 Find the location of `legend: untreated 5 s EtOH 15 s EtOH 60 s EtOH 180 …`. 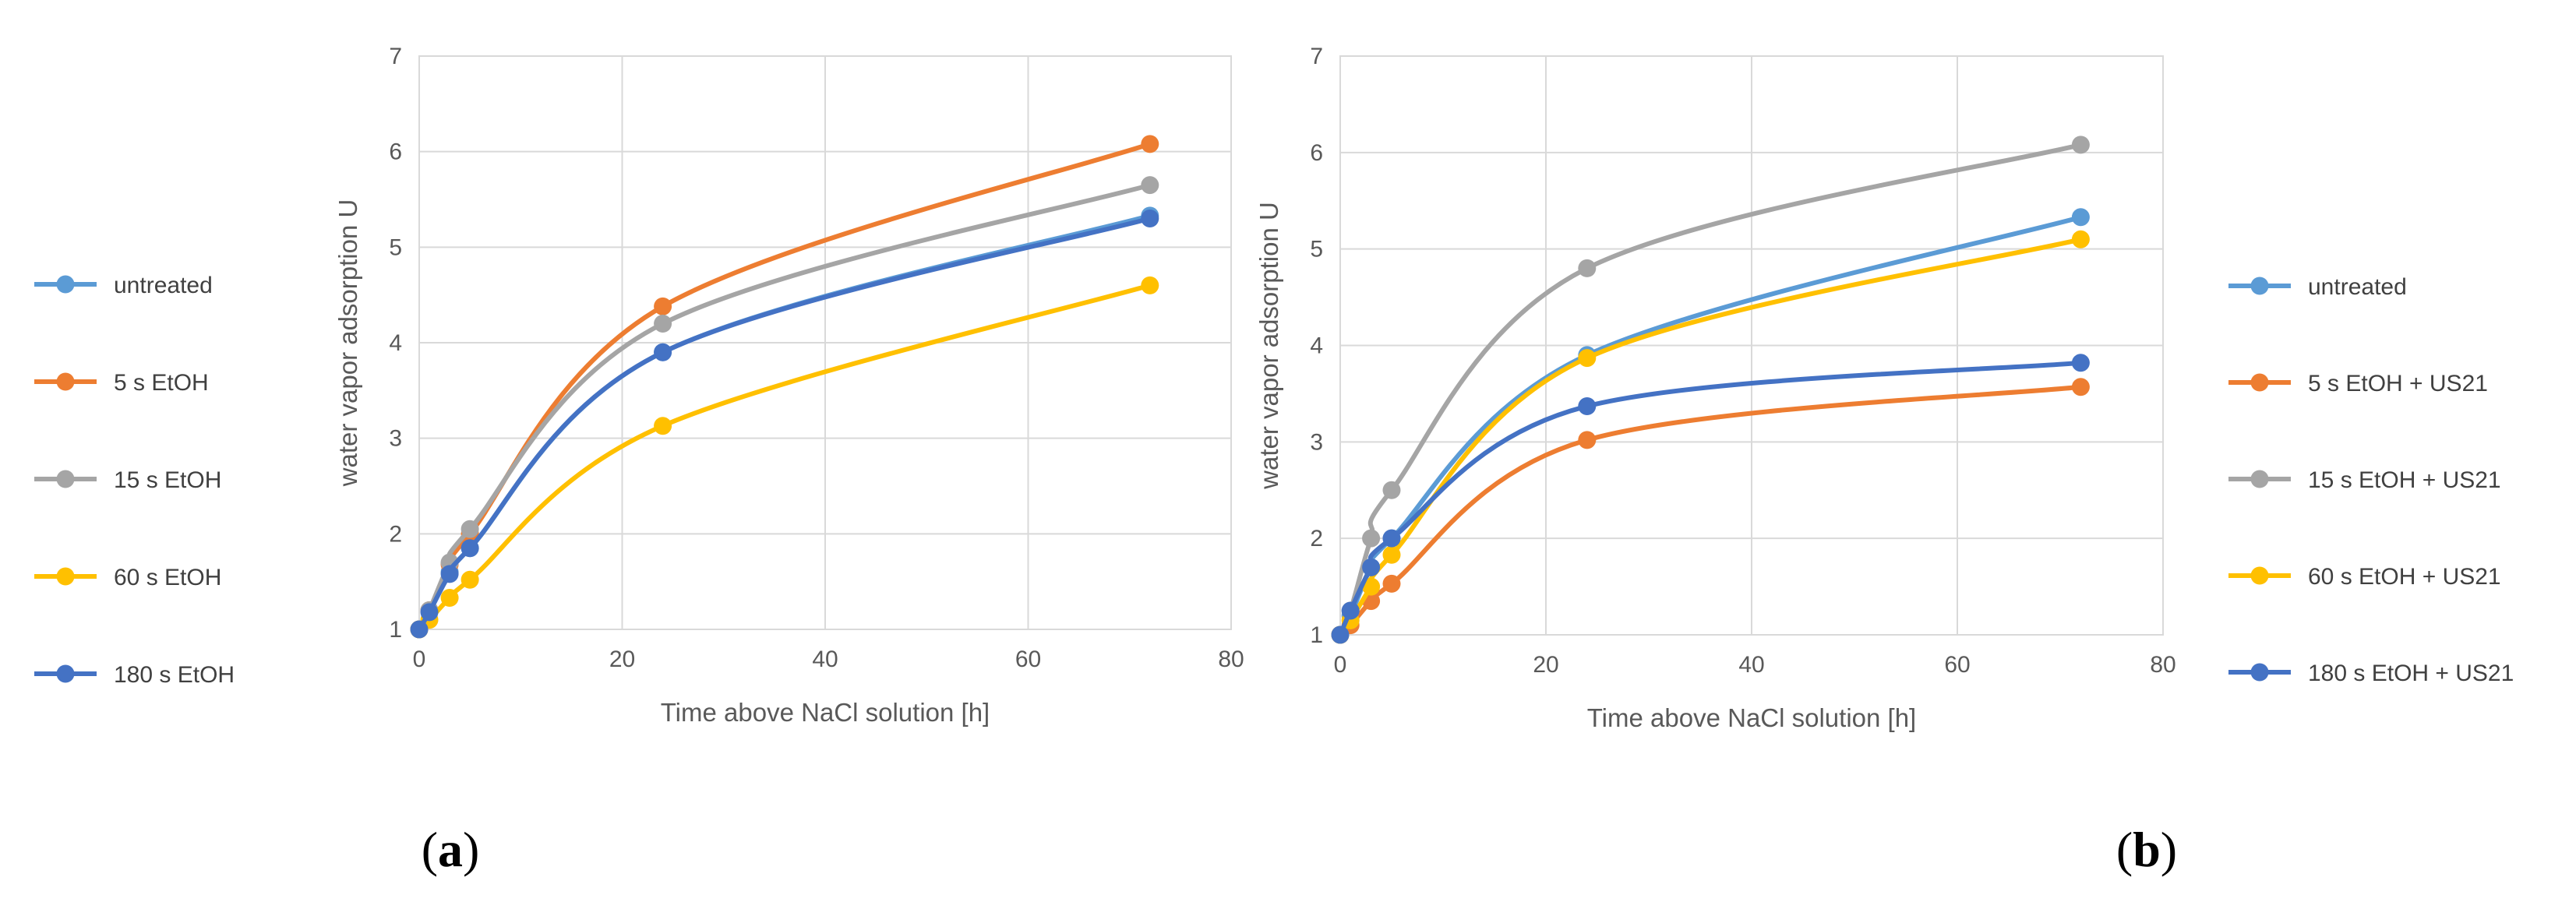

legend: untreated 5 s EtOH 15 s EtOH 60 s EtOH 180 … is located at coordinates (134, 481).